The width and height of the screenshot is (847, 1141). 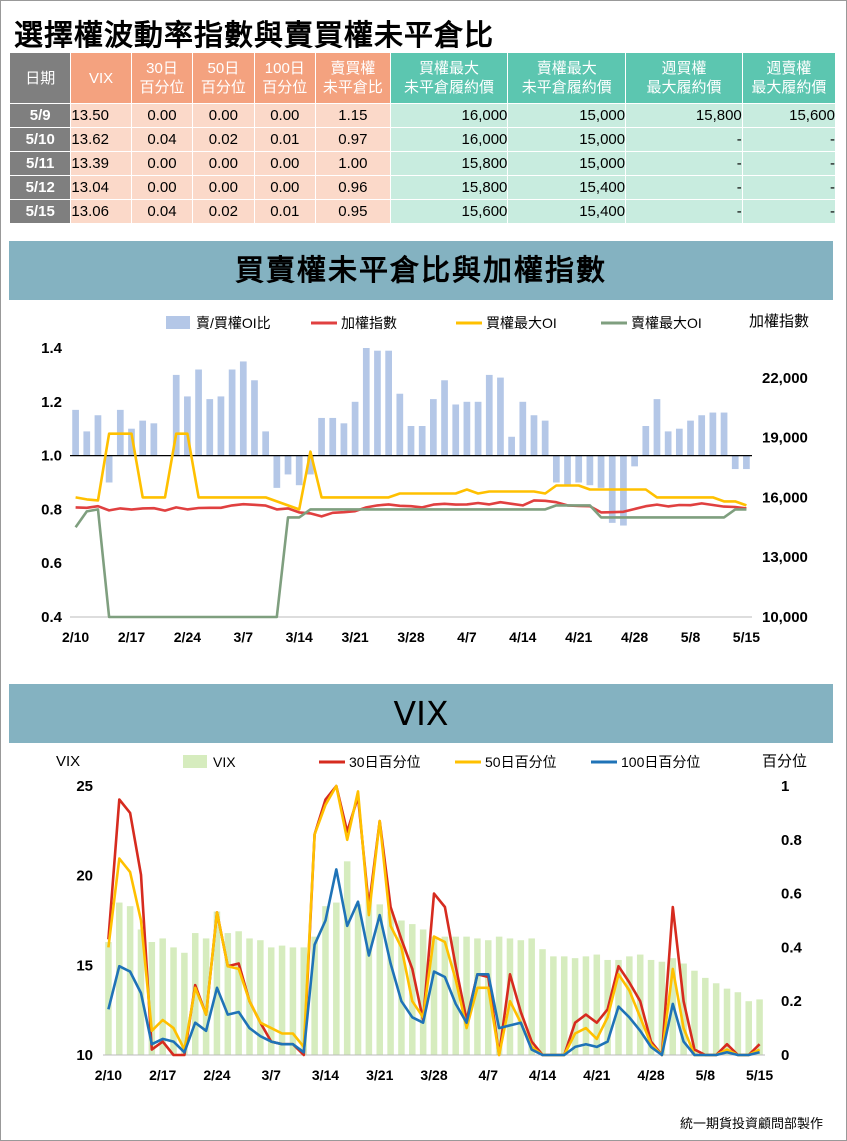 What do you see at coordinates (84, 876) in the screenshot?
I see `y-left-tick-label: 20` at bounding box center [84, 876].